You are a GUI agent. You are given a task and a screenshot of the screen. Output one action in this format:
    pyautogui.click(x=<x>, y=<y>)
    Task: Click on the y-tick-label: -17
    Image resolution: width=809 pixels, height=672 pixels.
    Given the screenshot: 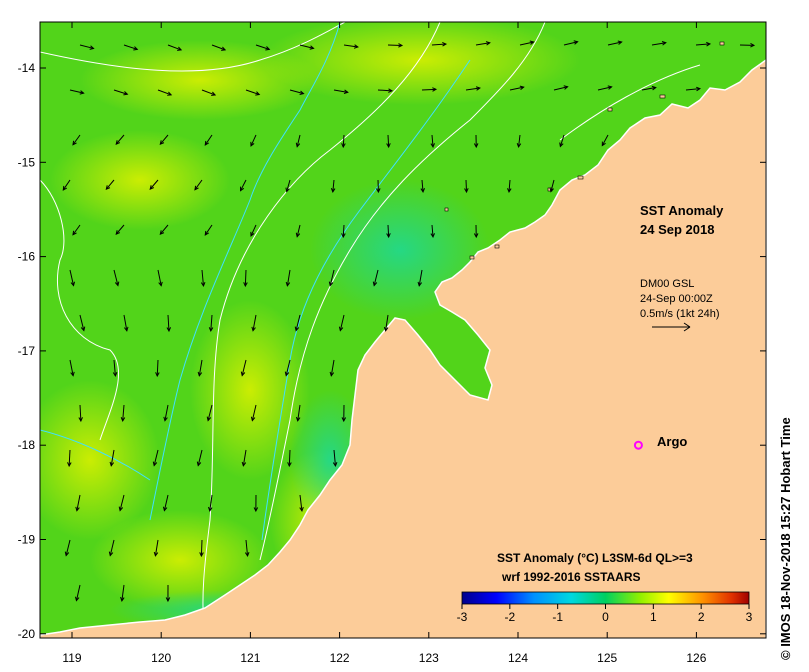 What is the action you would take?
    pyautogui.click(x=27, y=351)
    